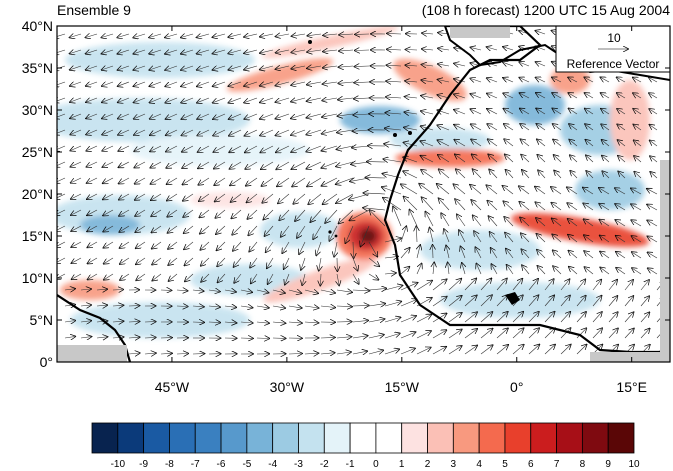  Describe the element at coordinates (37, 152) in the screenshot. I see `lat-tick-label: 25°N` at that location.